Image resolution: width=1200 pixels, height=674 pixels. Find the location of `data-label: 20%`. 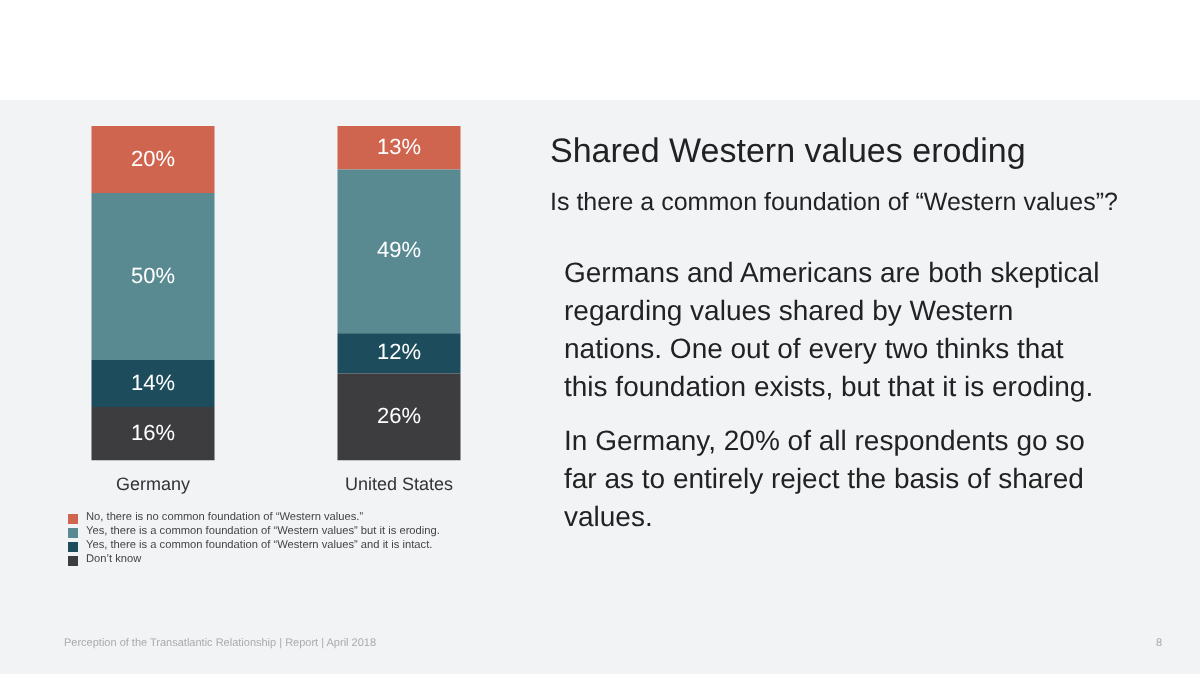

data-label: 20% is located at coordinates (153, 159).